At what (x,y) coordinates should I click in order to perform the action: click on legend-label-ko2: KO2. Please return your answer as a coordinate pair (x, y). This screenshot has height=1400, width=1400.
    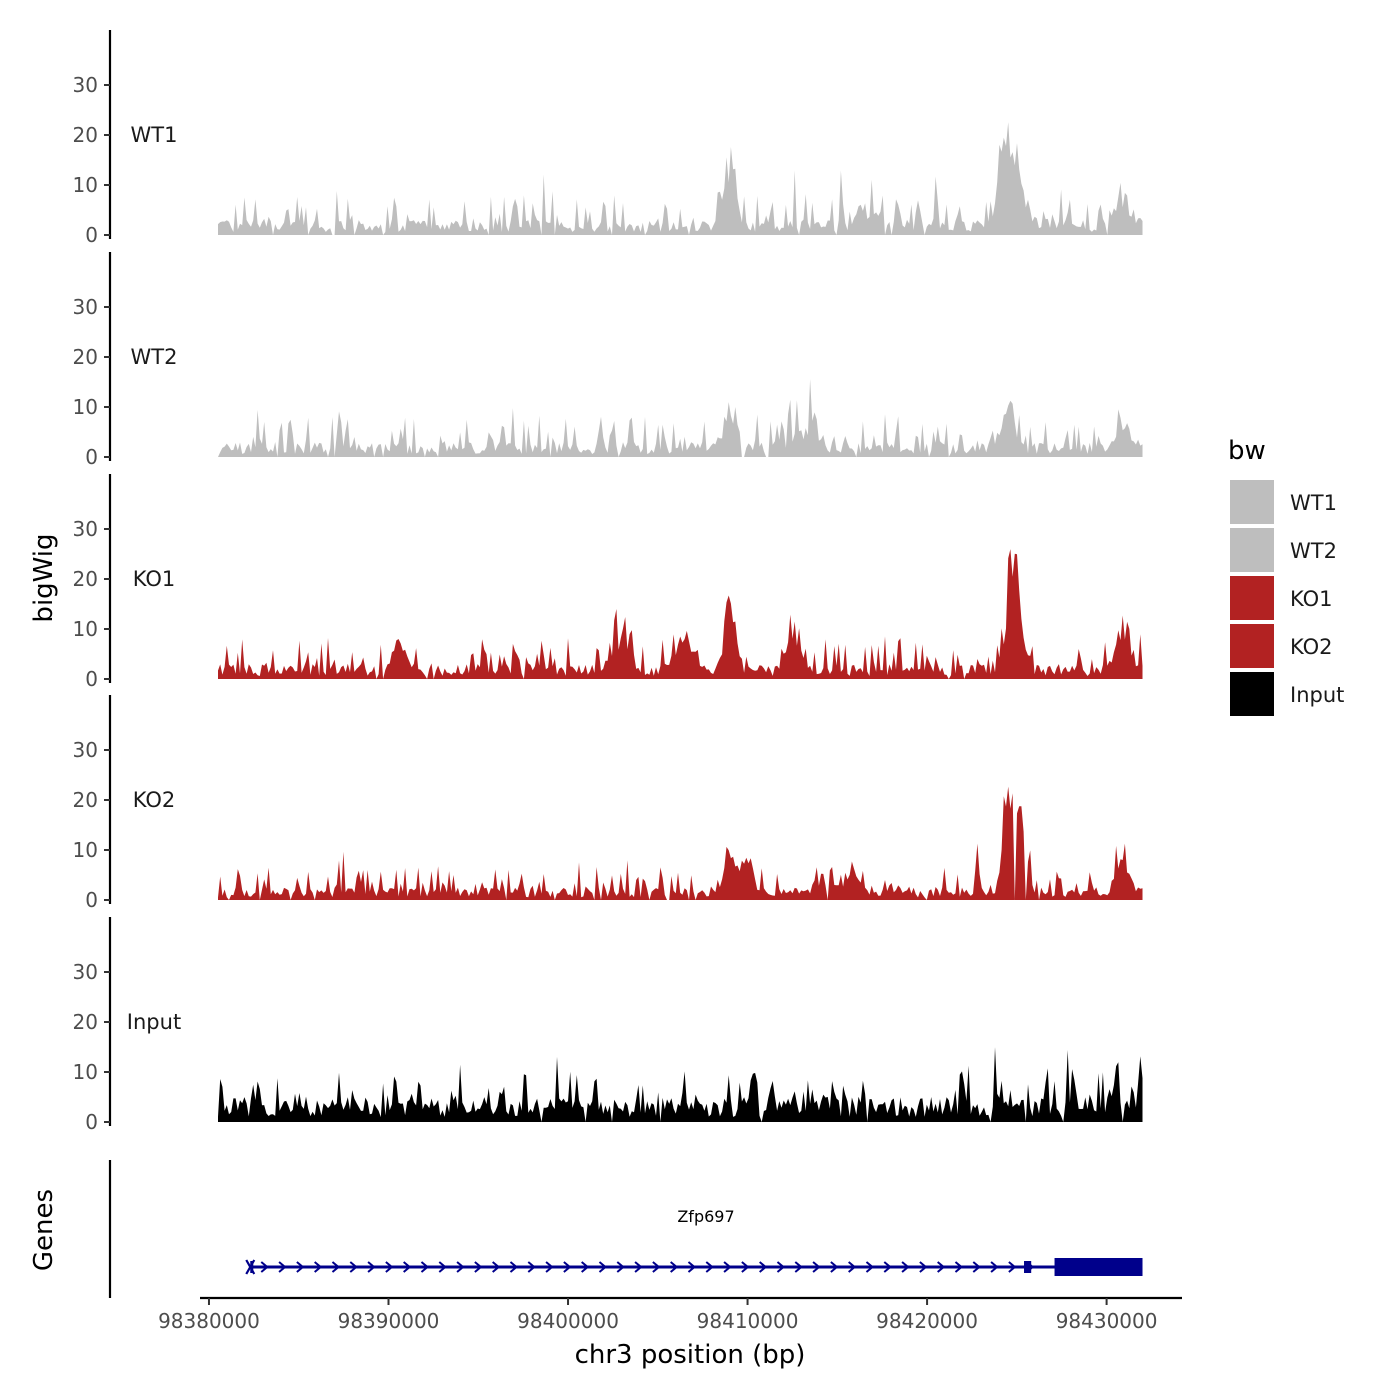
    Looking at the image, I should click on (1311, 647).